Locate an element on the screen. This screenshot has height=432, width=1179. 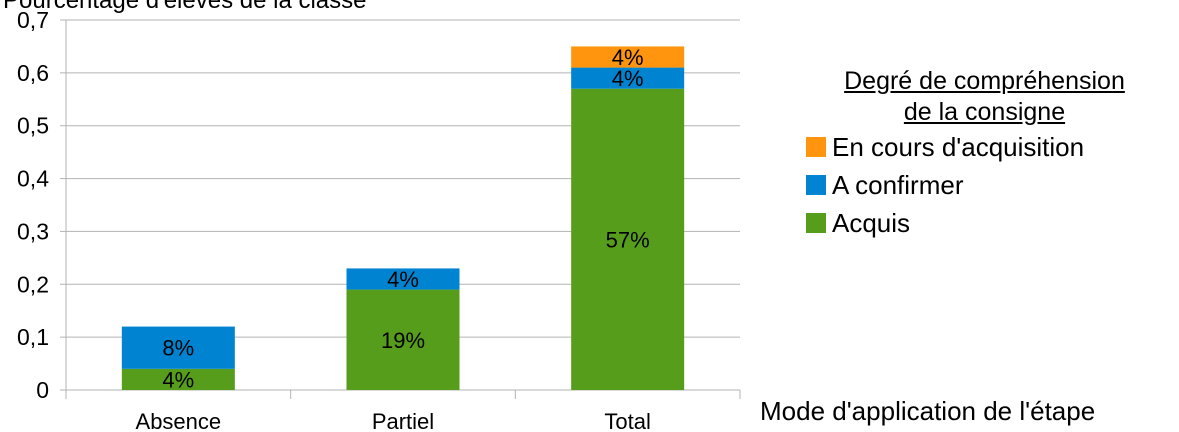
legend-swatch-acquis is located at coordinates (816, 223).